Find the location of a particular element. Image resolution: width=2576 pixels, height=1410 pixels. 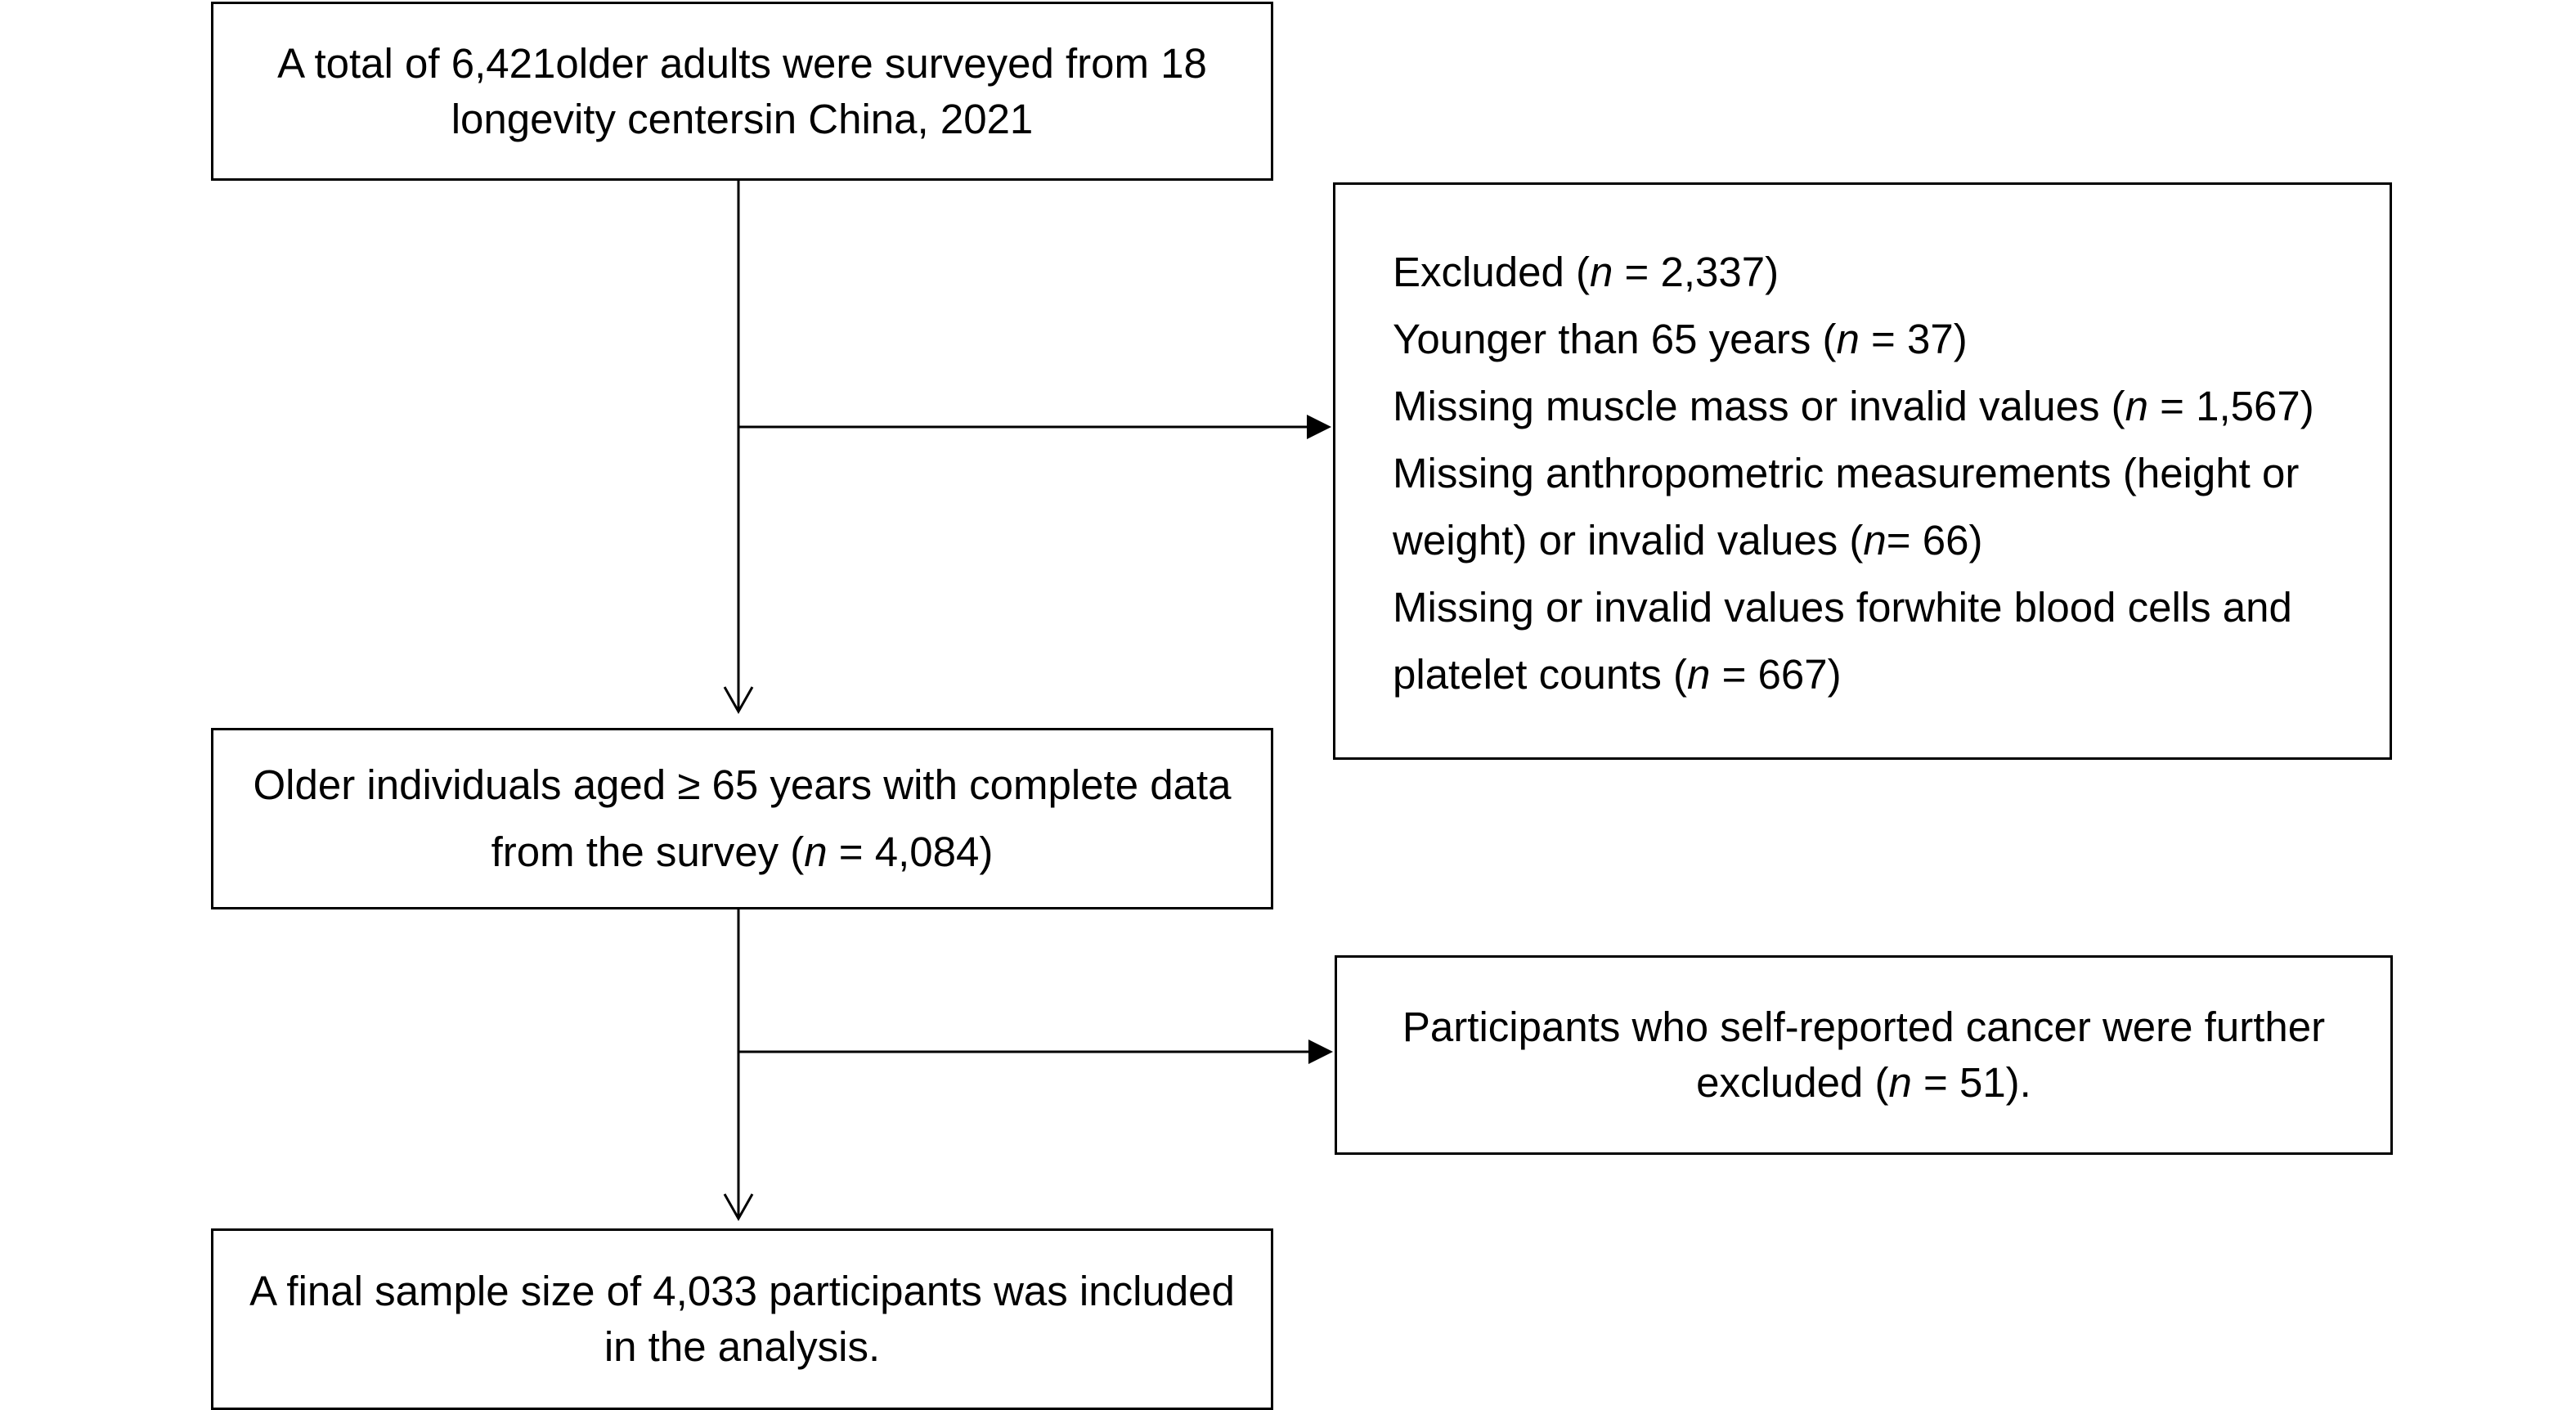

start-box-line-2: longevity centersin China, 2021 is located at coordinates (742, 118).